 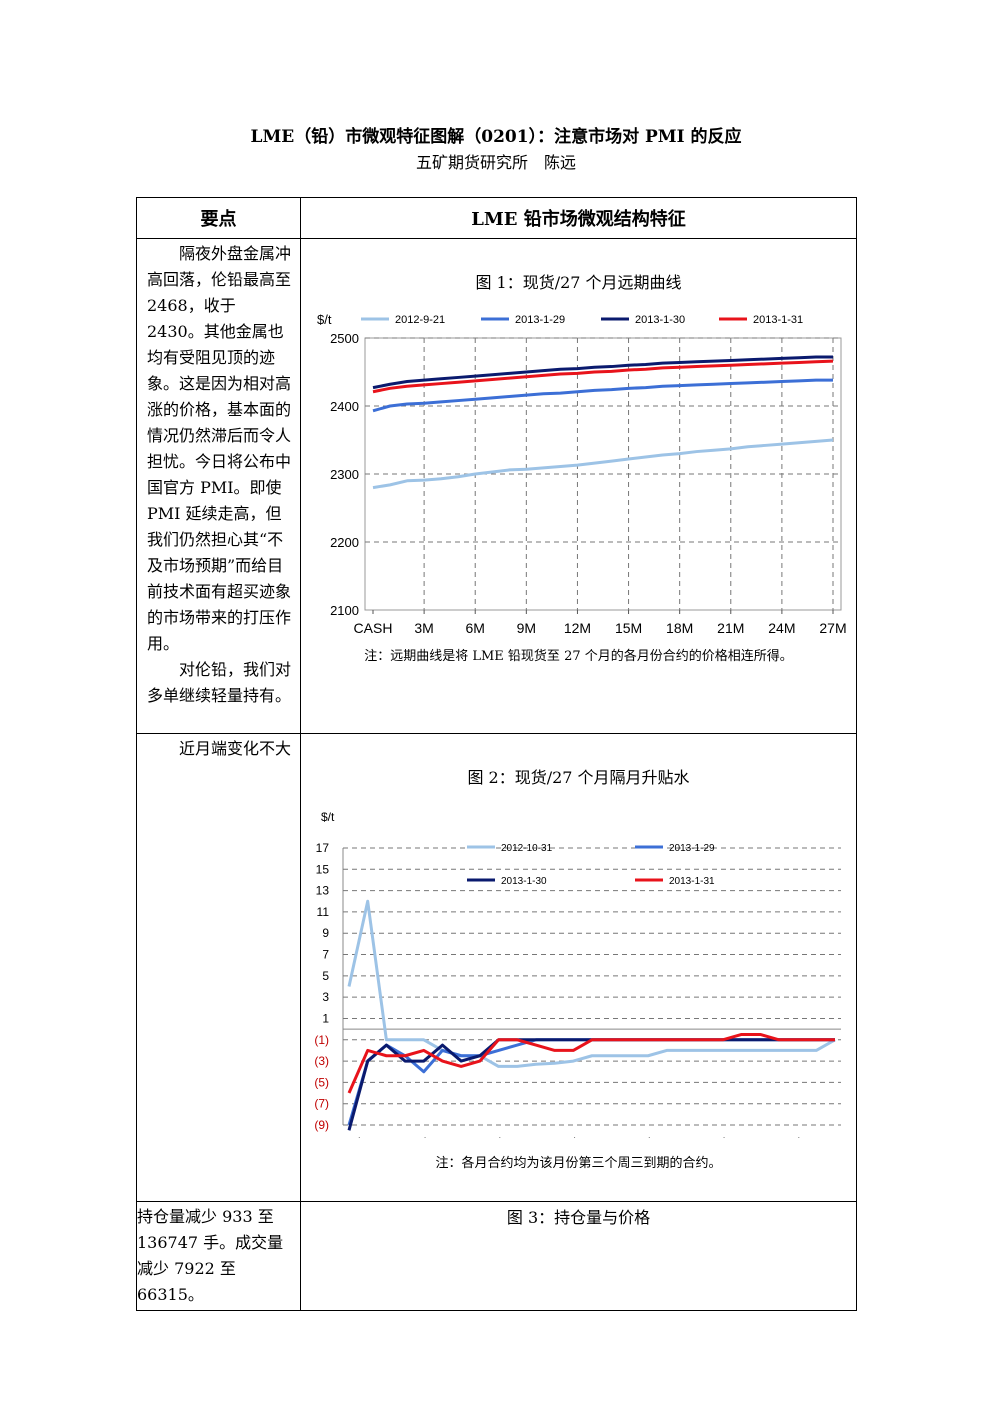 I want to click on y-tick-label: 2200, so click(x=344, y=542).